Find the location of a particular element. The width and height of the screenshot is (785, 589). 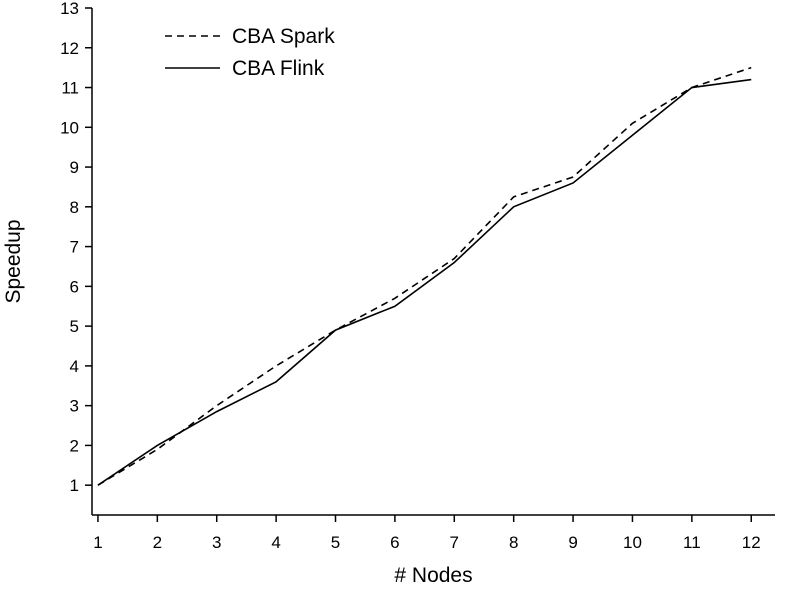

x-tick-label: 2 is located at coordinates (157, 542).